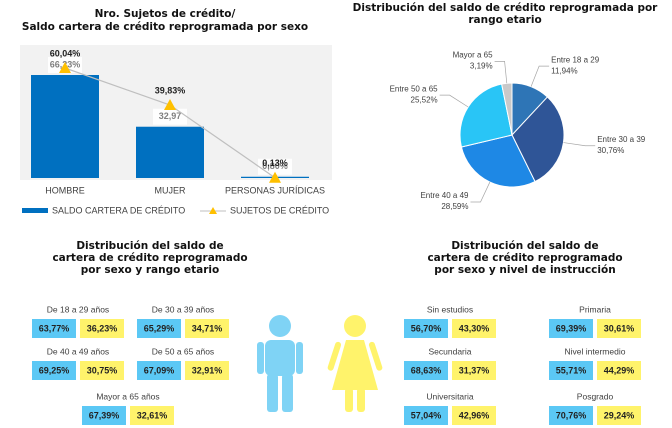 Image resolution: width=672 pixels, height=428 pixels. What do you see at coordinates (355, 363) in the screenshot?
I see `woman-icon` at bounding box center [355, 363].